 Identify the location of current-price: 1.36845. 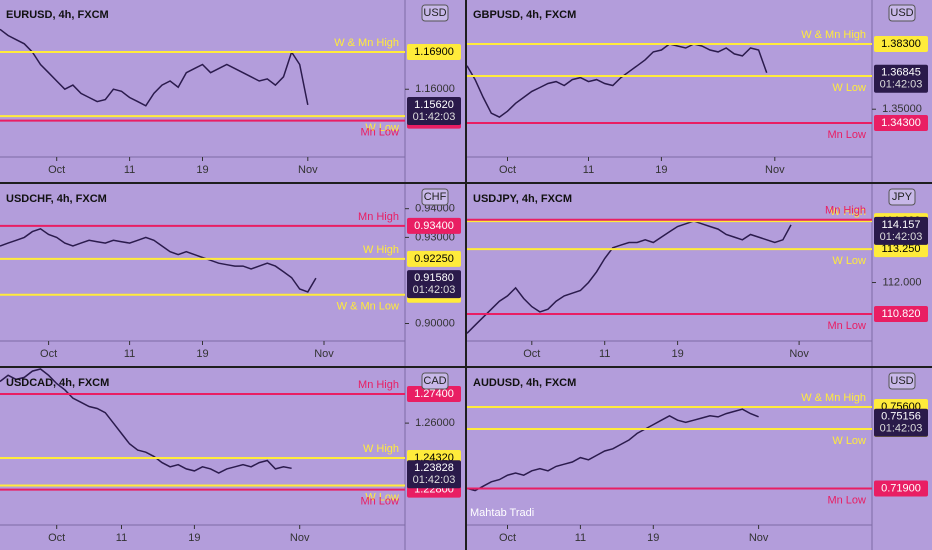
(901, 73).